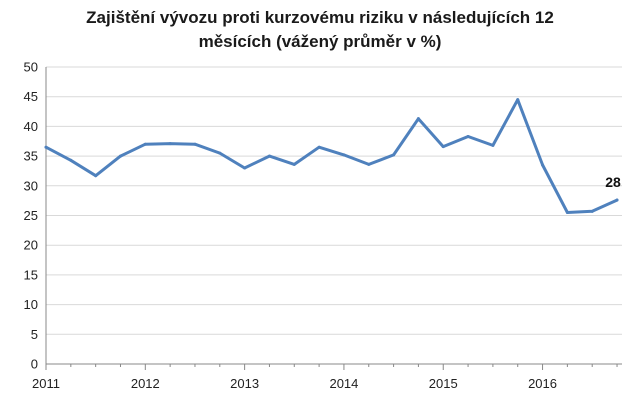 This screenshot has width=640, height=402. What do you see at coordinates (244, 383) in the screenshot?
I see `x-tick-label: 2013` at bounding box center [244, 383].